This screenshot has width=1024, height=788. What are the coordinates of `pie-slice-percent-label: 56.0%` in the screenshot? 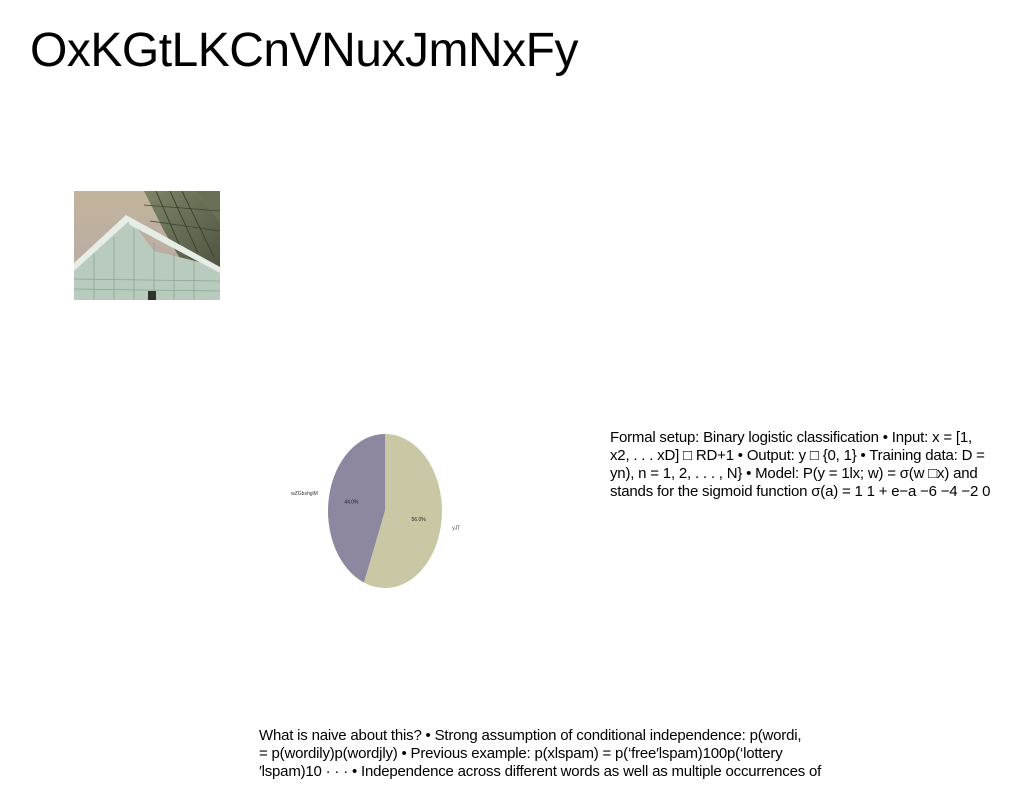 It's located at (419, 520).